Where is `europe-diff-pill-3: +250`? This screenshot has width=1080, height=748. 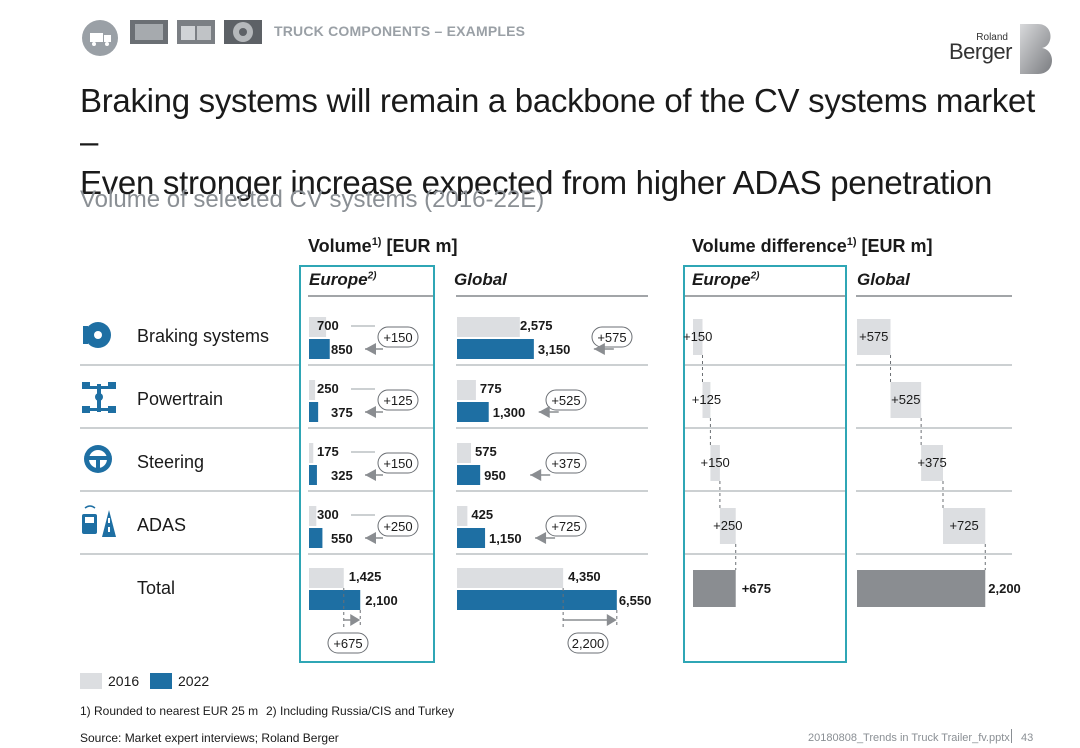
europe-diff-pill-3: +250 is located at coordinates (397, 526).